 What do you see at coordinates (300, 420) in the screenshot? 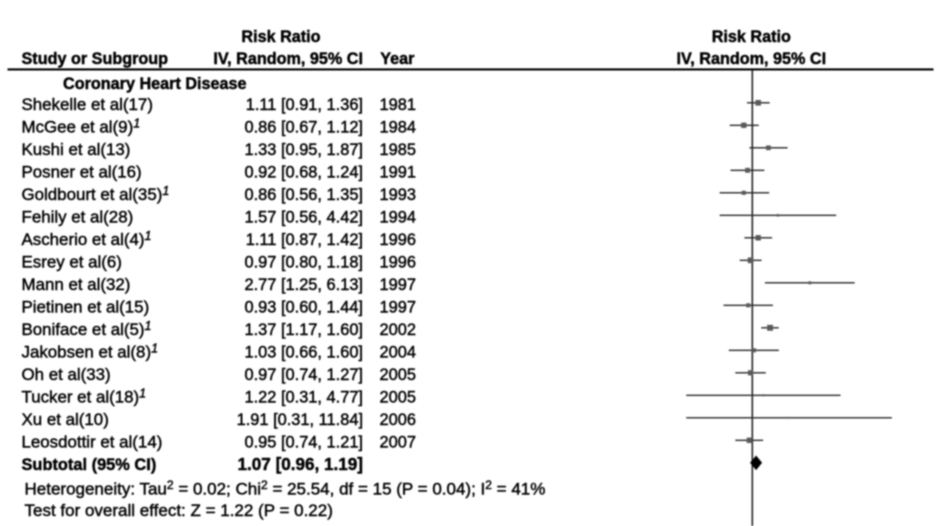
I see `svg-text: 1.91 [0.31, 11.84]` at bounding box center [300, 420].